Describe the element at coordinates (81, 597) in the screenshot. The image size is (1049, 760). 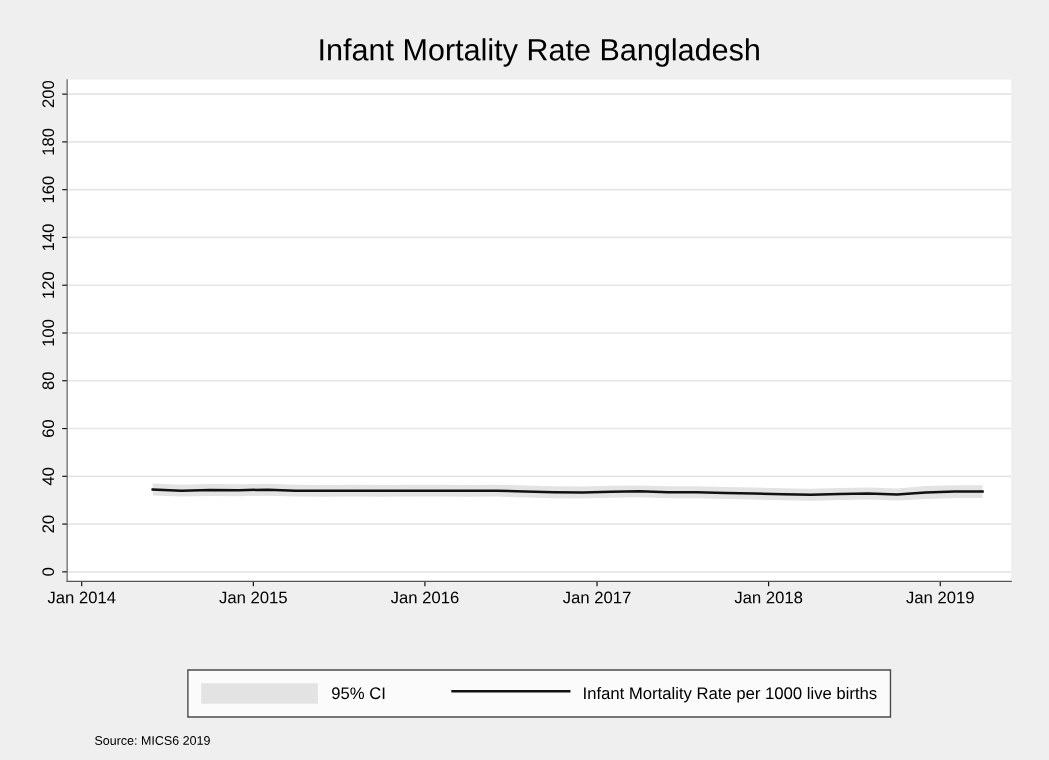
I see `x-tick-label: Jan 2014` at that location.